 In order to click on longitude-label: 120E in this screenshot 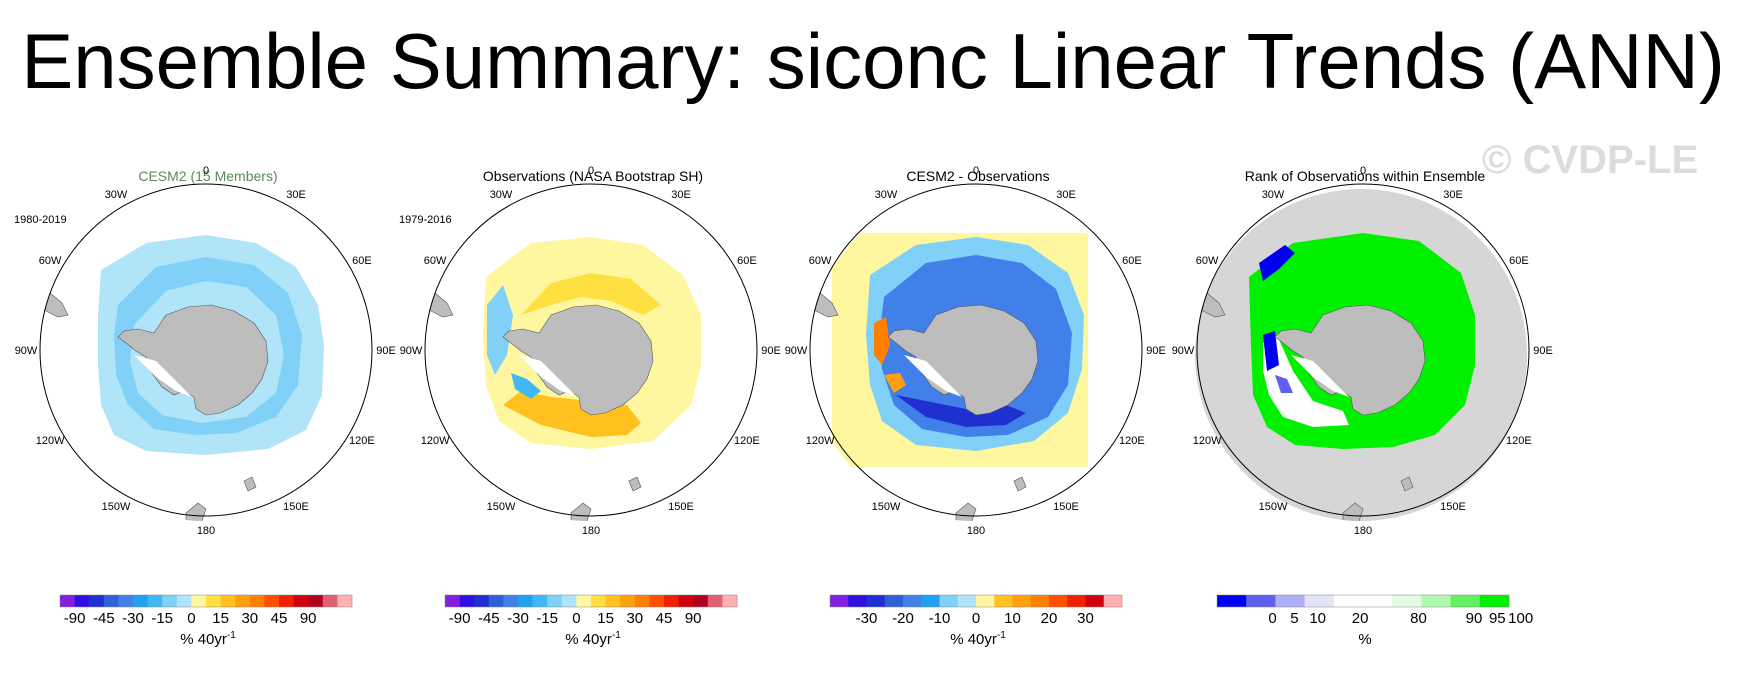, I will do `click(1519, 441)`.